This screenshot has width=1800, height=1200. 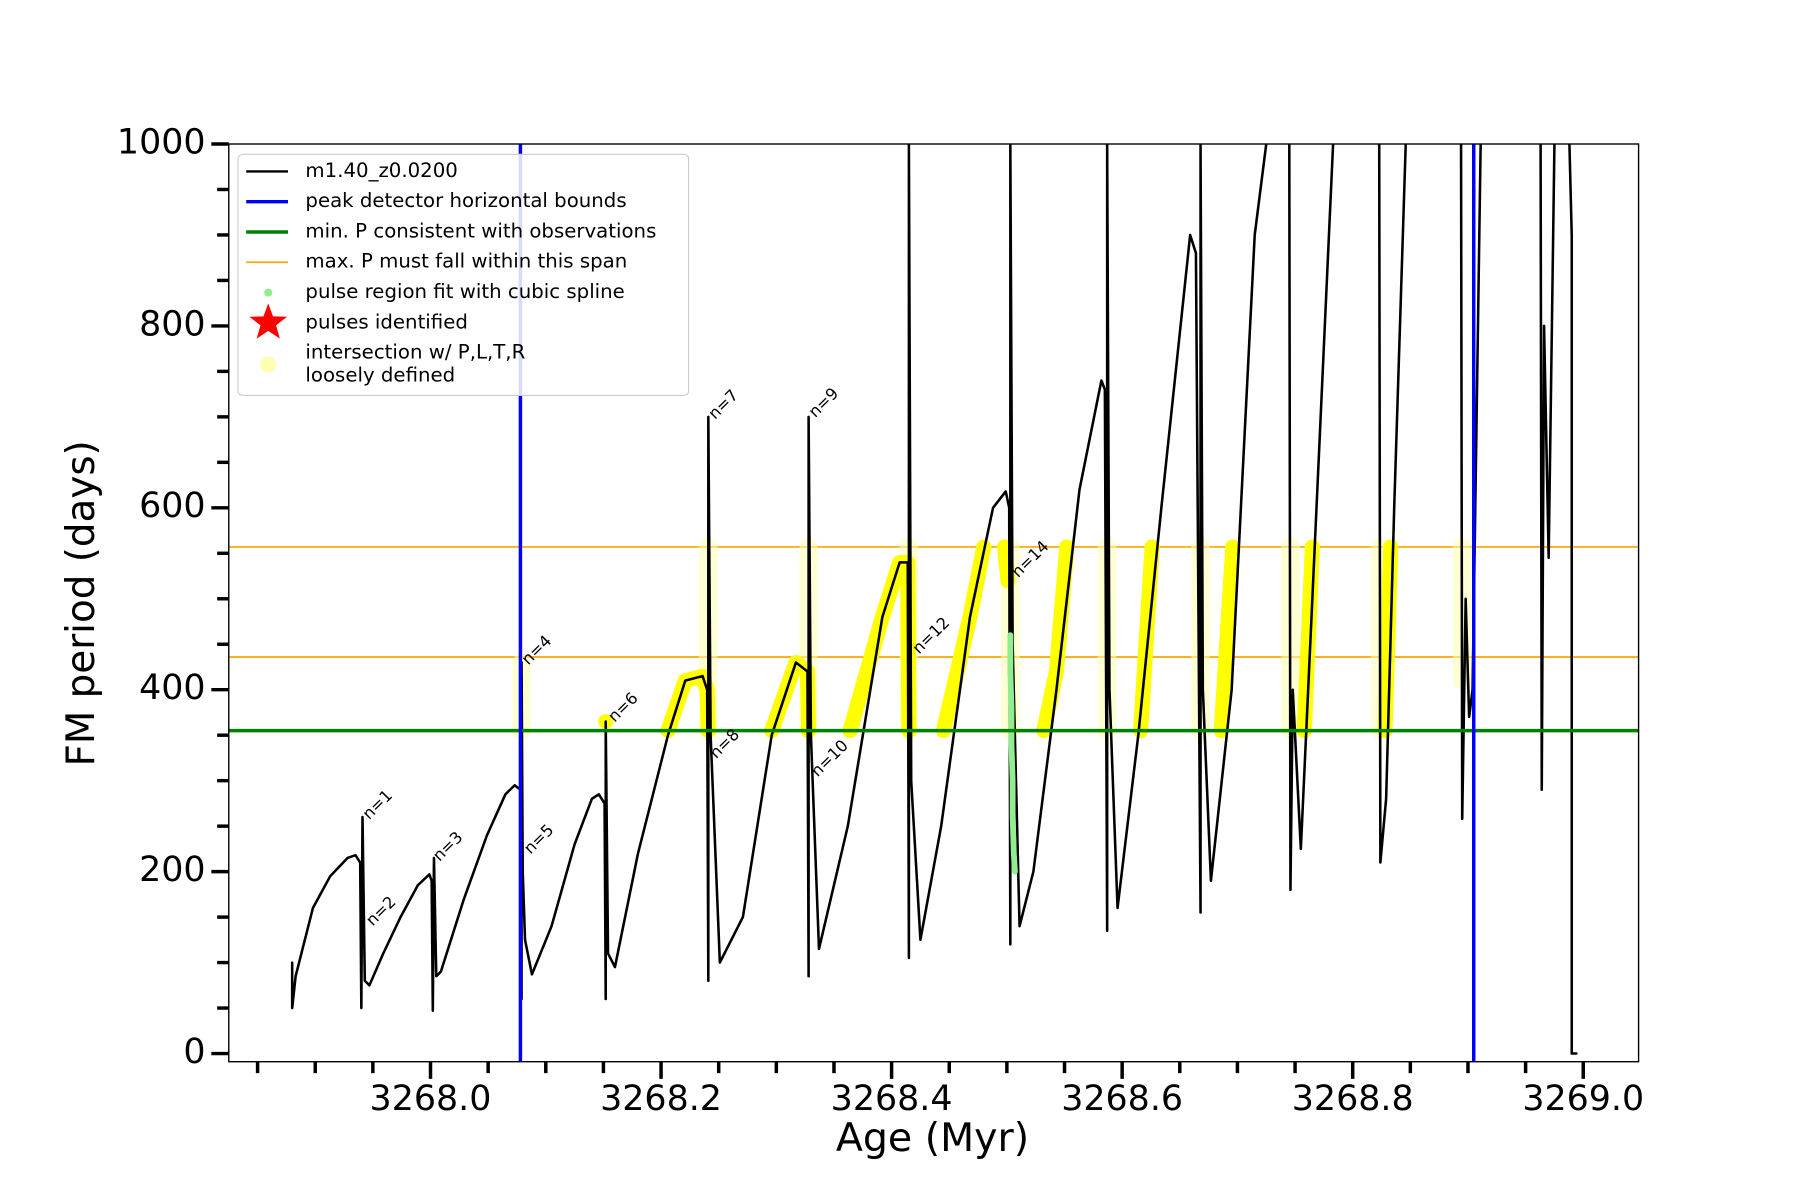 I want to click on y-tick-label: 800, so click(x=172, y=325).